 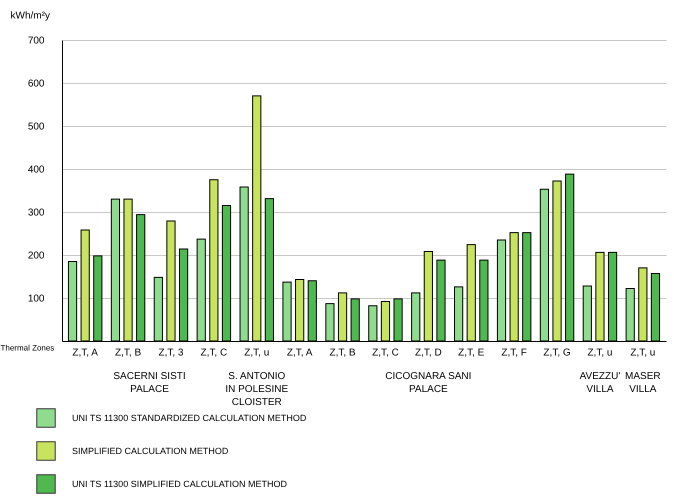 What do you see at coordinates (471, 353) in the screenshot?
I see `x-tick-label: Z,T, E` at bounding box center [471, 353].